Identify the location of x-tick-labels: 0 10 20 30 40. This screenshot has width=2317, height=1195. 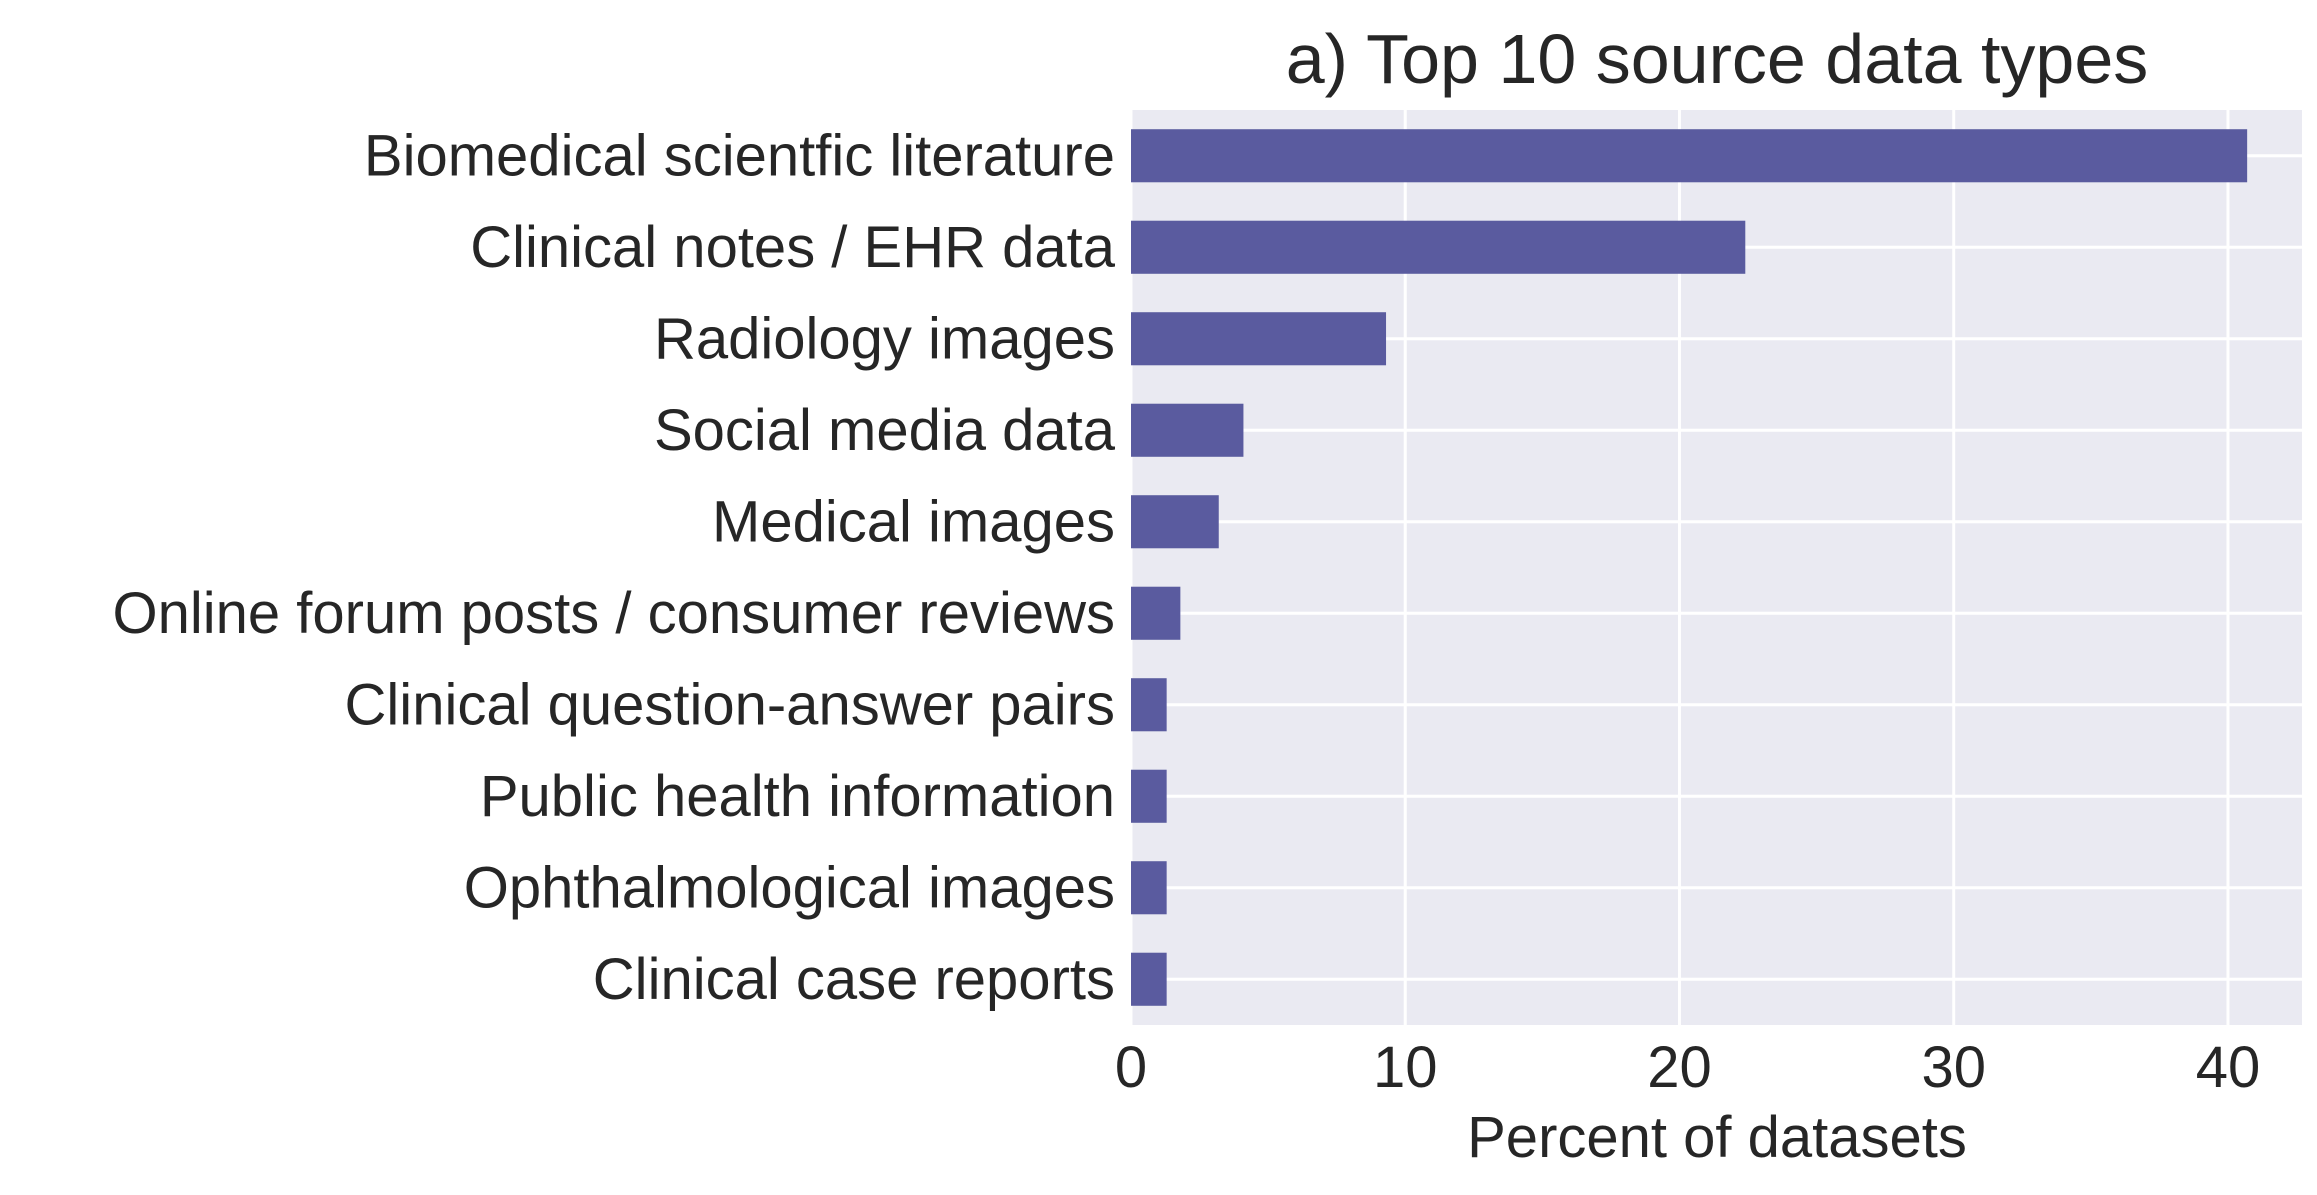
(1687, 1067).